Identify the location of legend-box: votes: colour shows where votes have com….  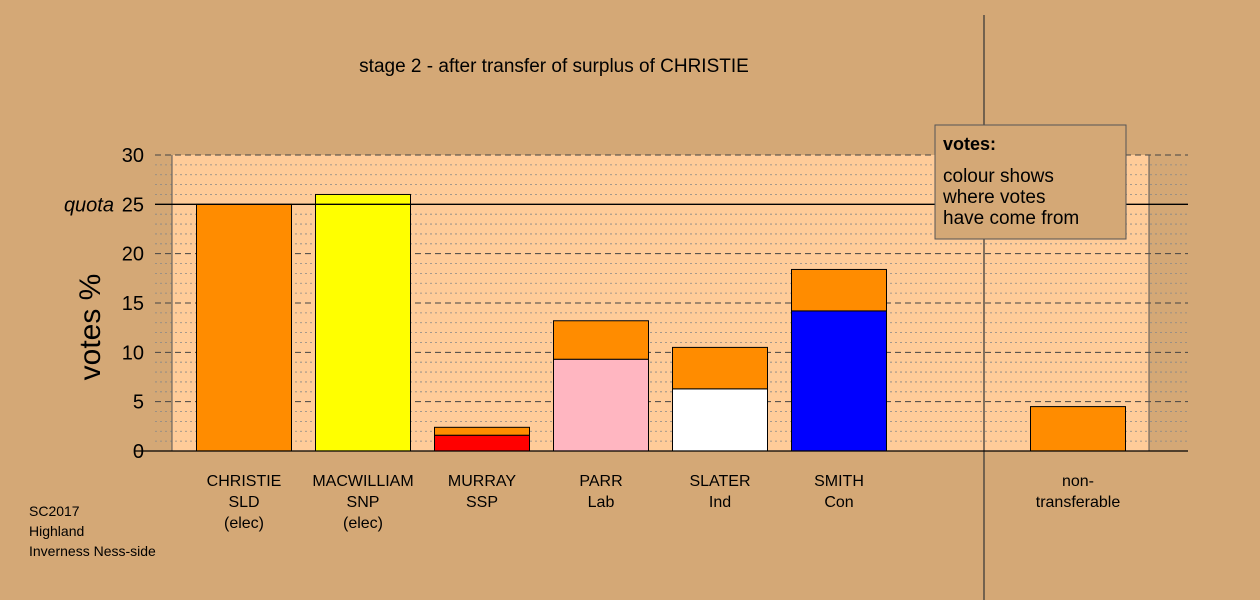
(1030, 182).